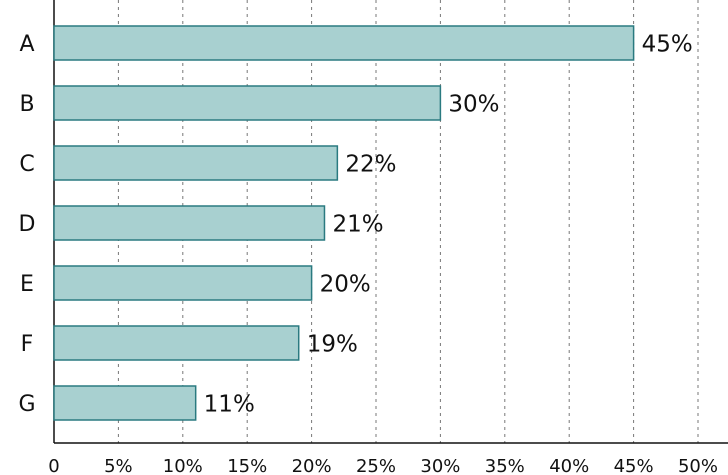  I want to click on y-tick-label: B, so click(26, 104).